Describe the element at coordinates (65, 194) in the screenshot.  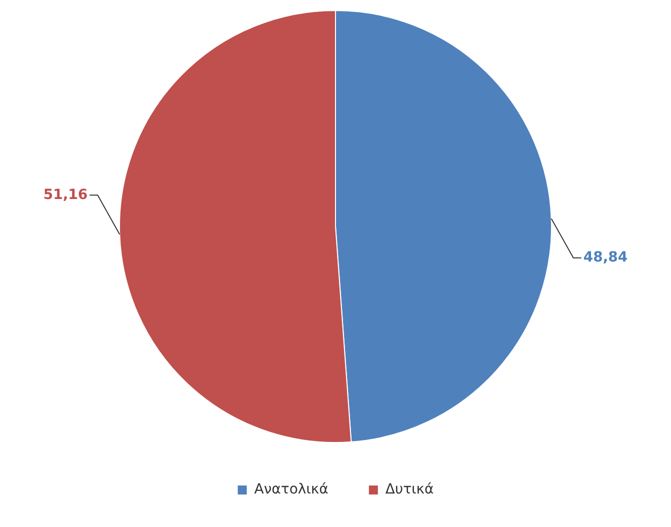
I see `data-label: 51,16` at that location.